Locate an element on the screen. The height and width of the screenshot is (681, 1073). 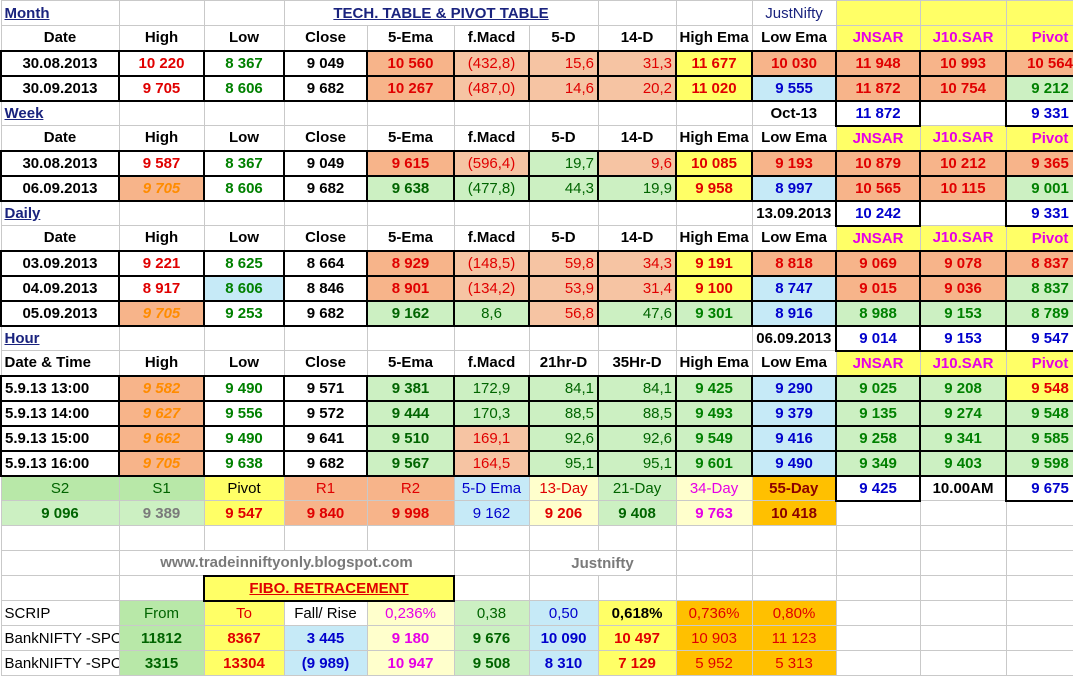
cell: 11 123 is located at coordinates (794, 638).